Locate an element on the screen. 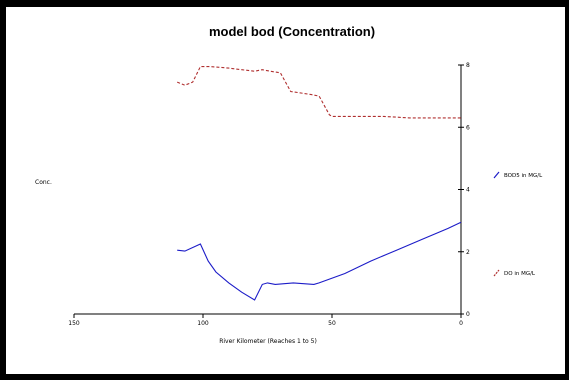  x-axis-ticks: 150 100 50 0 is located at coordinates (265, 320).